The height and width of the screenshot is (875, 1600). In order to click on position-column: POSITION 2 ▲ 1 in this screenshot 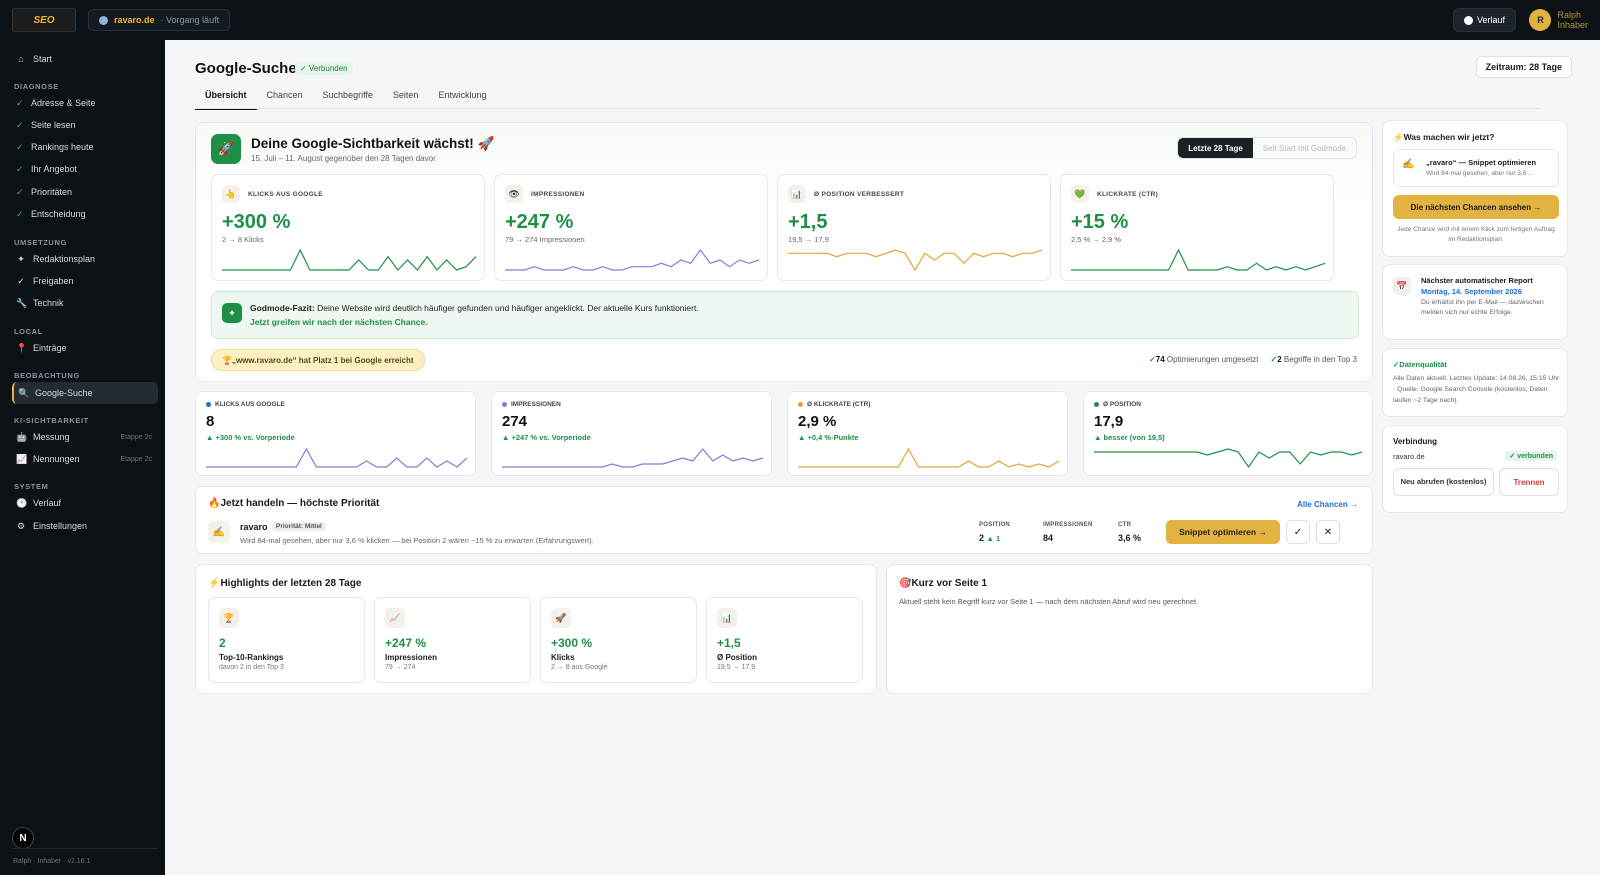, I will do `click(995, 532)`.